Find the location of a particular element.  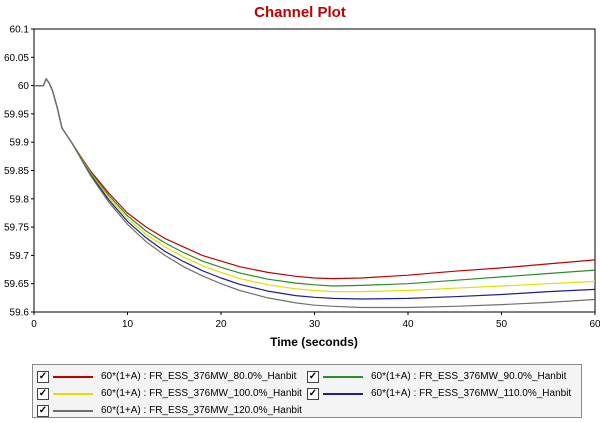

y-tick-label: 59.85 is located at coordinates (16, 171).